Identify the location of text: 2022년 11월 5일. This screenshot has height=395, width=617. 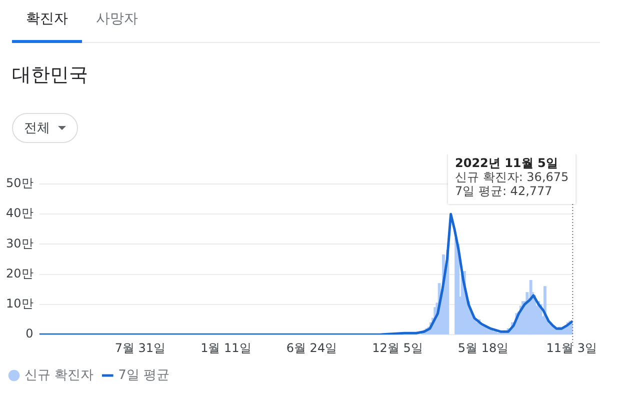
(506, 163).